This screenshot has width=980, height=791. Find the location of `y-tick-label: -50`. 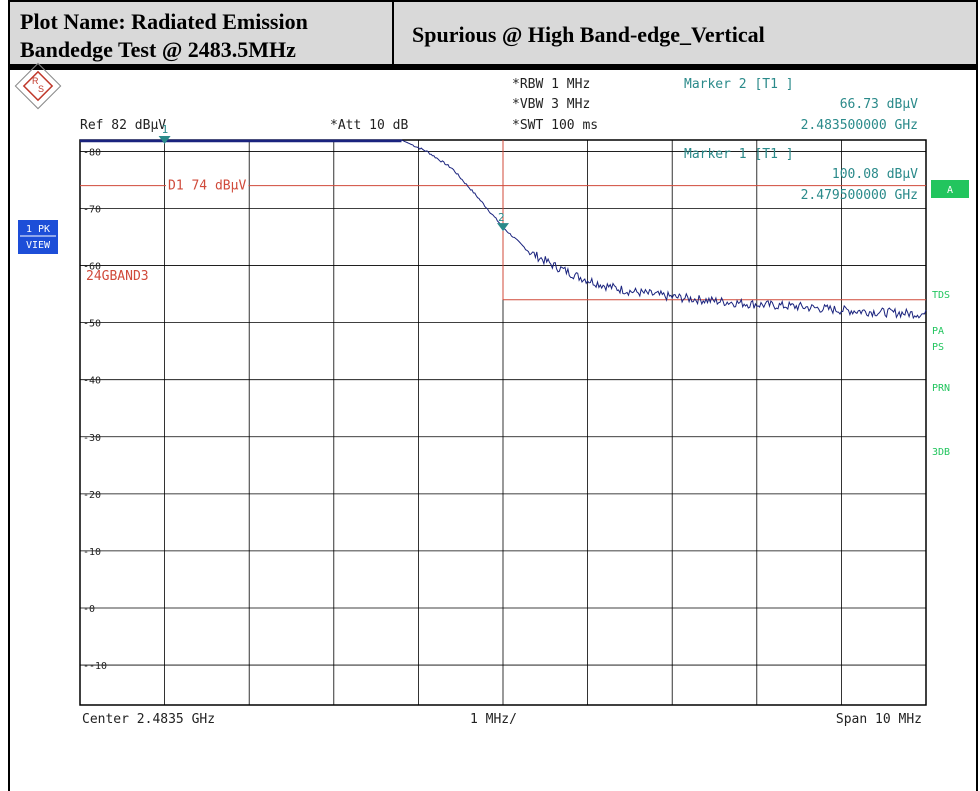

y-tick-label: -50 is located at coordinates (92, 324).